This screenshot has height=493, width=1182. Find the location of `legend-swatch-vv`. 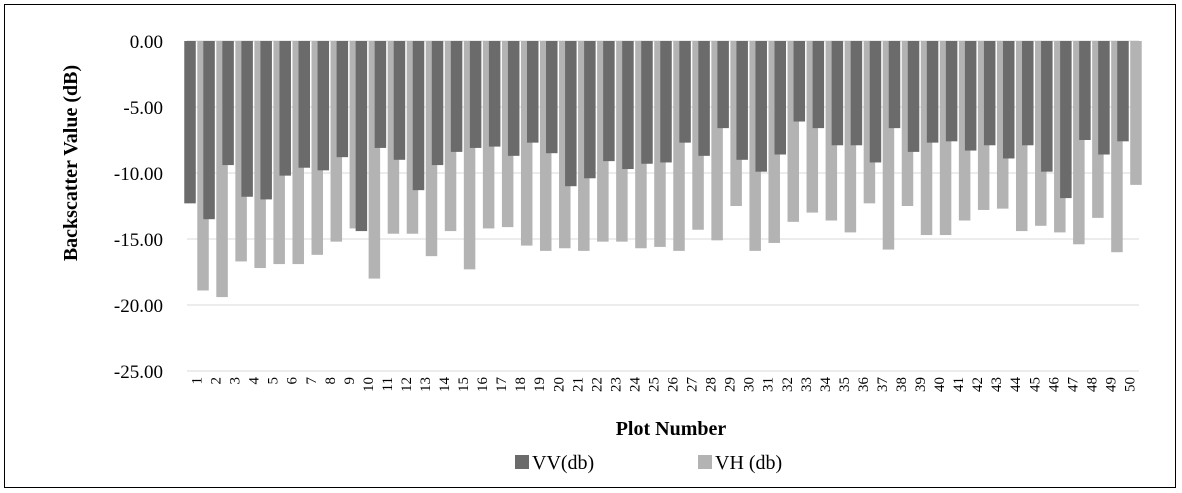

legend-swatch-vv is located at coordinates (522, 462).